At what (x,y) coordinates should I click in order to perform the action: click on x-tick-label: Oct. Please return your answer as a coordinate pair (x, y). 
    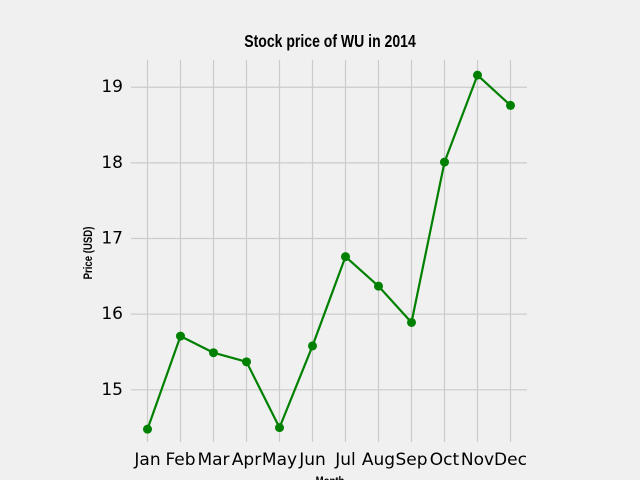
    Looking at the image, I should click on (445, 460).